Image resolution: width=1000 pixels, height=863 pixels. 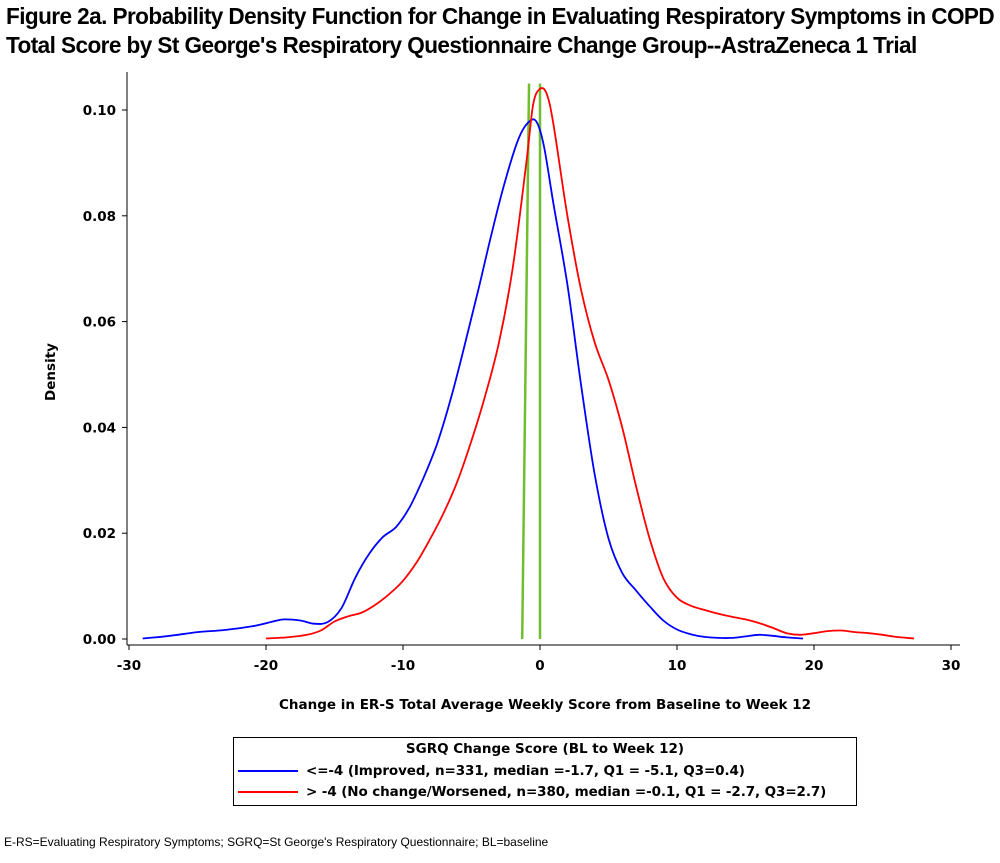 I want to click on legend-swatch-improved, so click(x=268, y=771).